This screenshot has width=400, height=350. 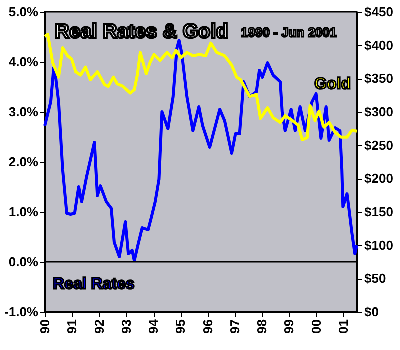 What do you see at coordinates (23, 62) in the screenshot?
I see `y-tick-label: 4.0%` at bounding box center [23, 62].